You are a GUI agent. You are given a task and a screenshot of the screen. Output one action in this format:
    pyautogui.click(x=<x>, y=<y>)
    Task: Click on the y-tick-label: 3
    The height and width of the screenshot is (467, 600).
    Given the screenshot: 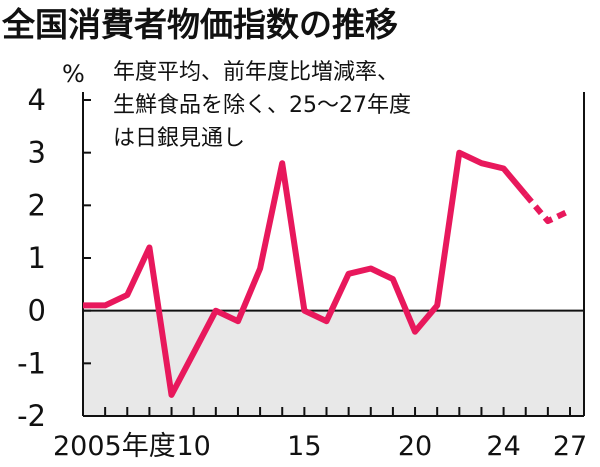 What is the action you would take?
    pyautogui.click(x=37, y=153)
    